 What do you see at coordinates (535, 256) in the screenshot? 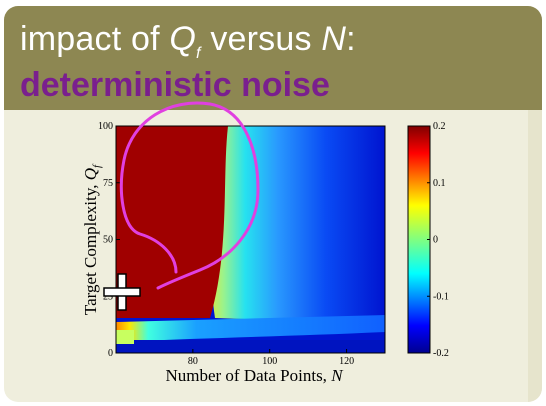
I see `slide-edge-strip` at bounding box center [535, 256].